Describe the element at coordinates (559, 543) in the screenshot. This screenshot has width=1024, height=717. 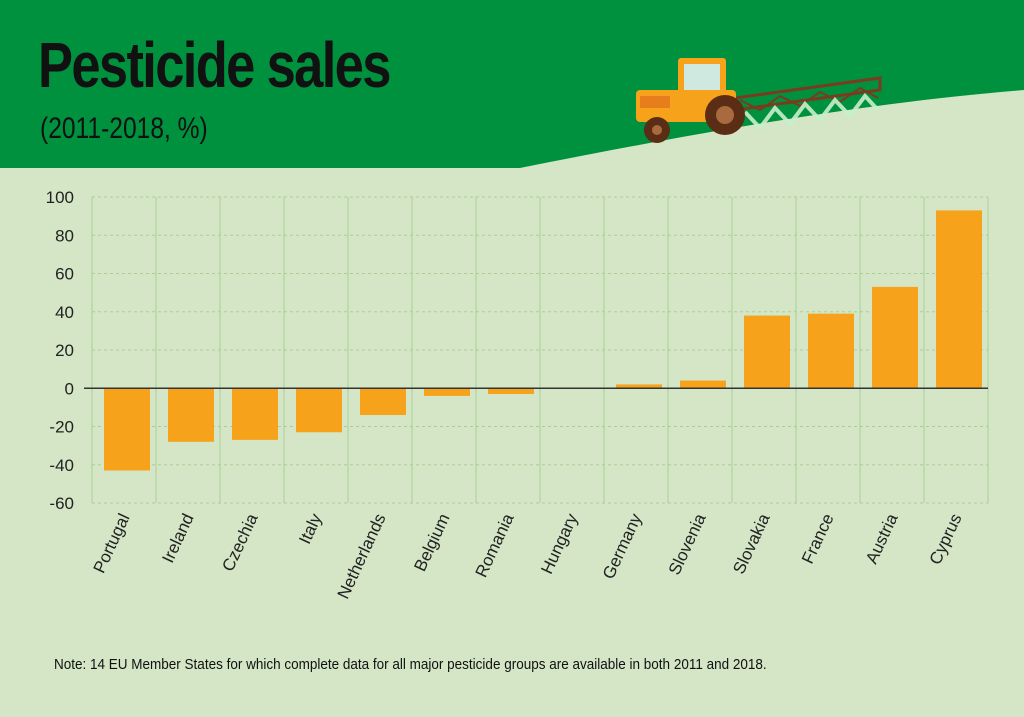
I see `x-tick-label: Hungary` at that location.